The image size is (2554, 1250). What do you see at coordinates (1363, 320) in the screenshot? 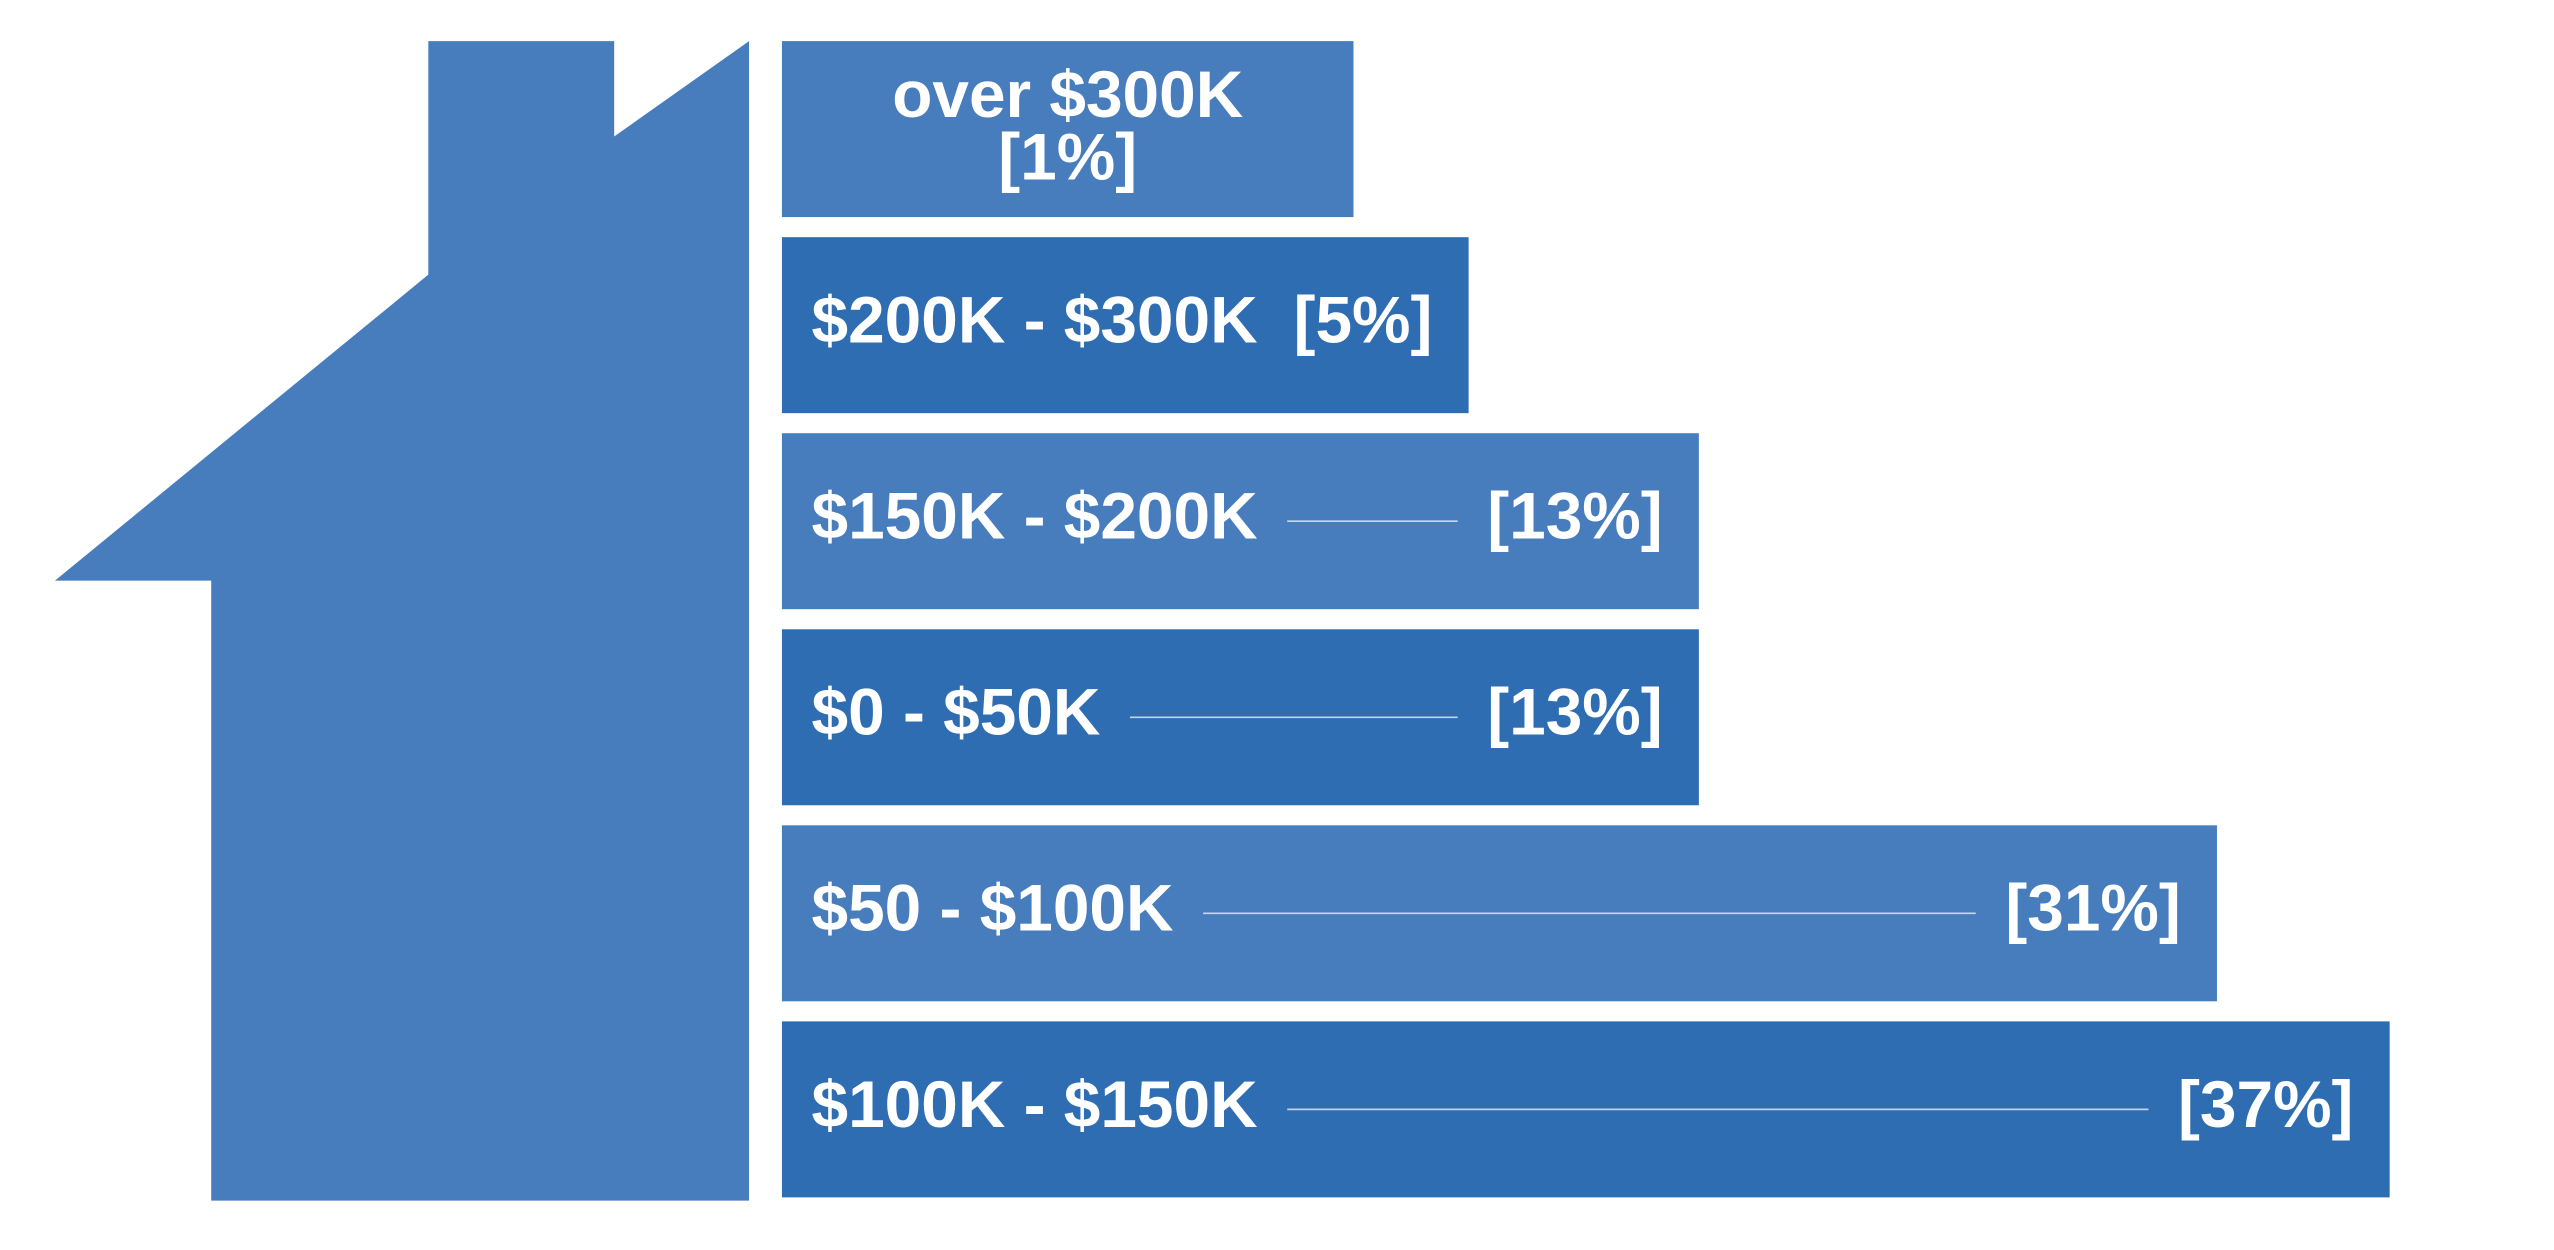
I see `value-label: [5%]` at bounding box center [1363, 320].